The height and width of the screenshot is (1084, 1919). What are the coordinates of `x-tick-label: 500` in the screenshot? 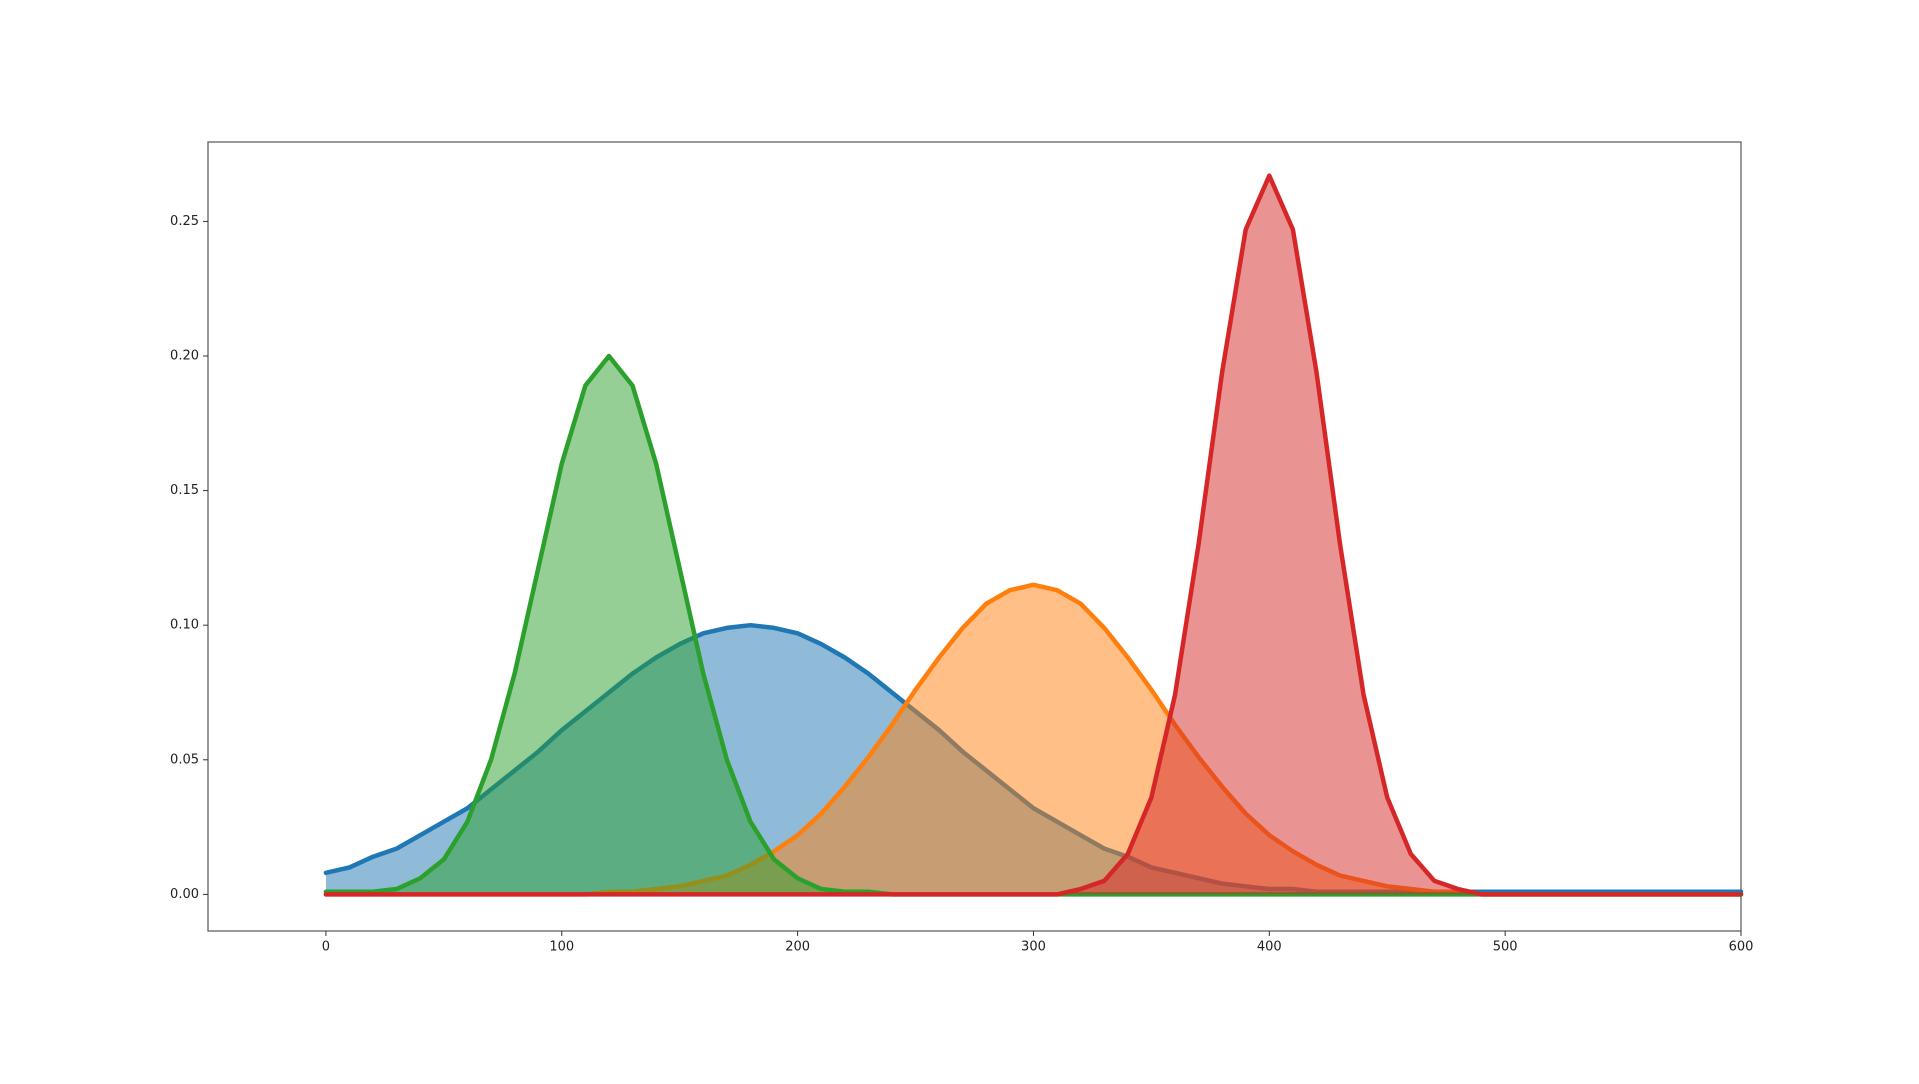 It's located at (1505, 947).